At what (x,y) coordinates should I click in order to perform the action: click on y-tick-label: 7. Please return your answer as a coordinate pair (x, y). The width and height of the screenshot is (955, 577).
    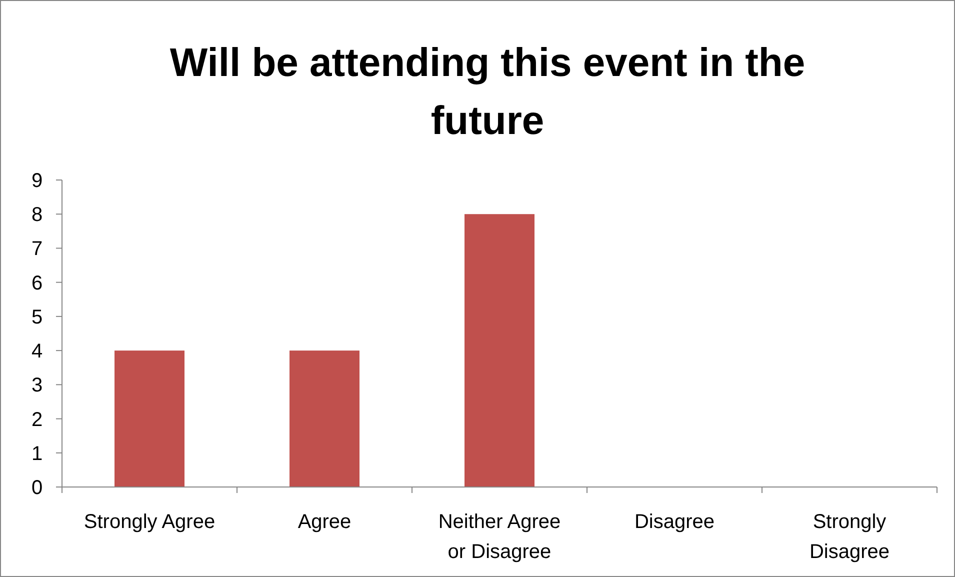
    Looking at the image, I should click on (37, 249).